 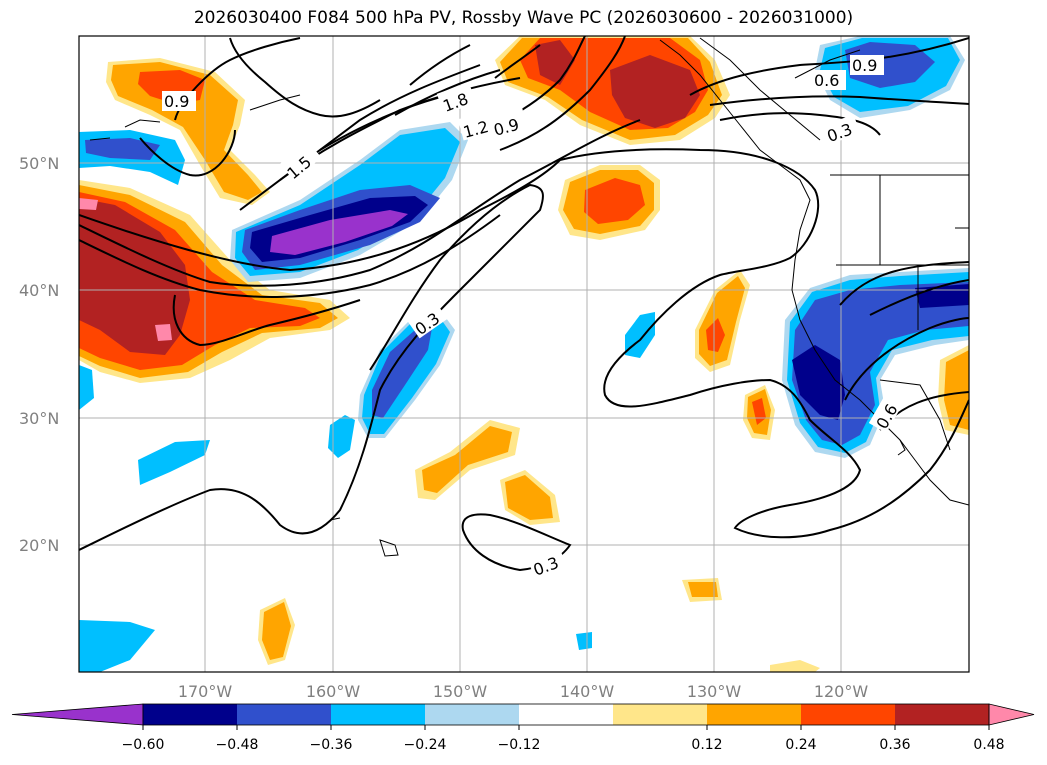 What do you see at coordinates (425, 745) in the screenshot?
I see `colorbar-tick-label: −0.24` at bounding box center [425, 745].